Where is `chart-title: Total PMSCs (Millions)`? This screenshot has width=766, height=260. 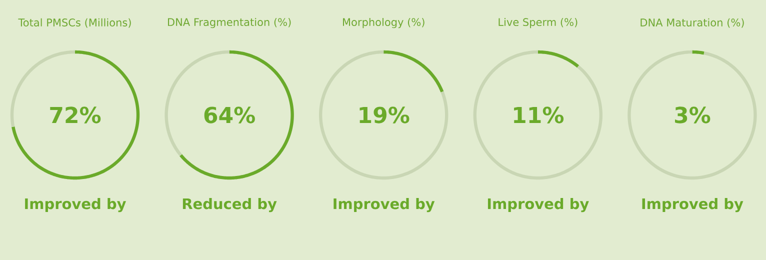
chart-title: Total PMSCs (Millions) is located at coordinates (74, 23).